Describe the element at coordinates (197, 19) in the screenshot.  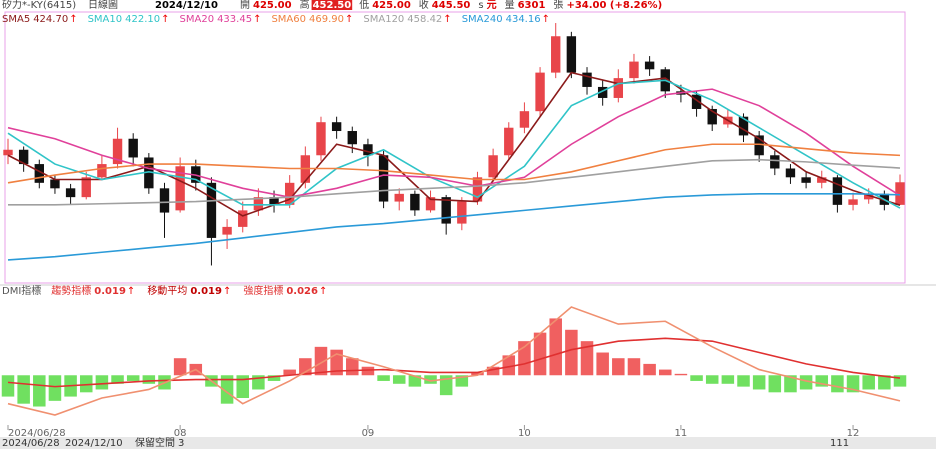
I see `legend-name: SMA20` at that location.